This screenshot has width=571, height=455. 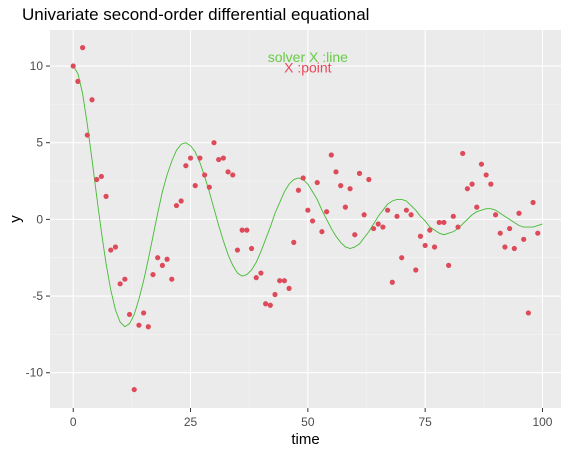 What do you see at coordinates (39, 143) in the screenshot?
I see `y-tick-label: 5` at bounding box center [39, 143].